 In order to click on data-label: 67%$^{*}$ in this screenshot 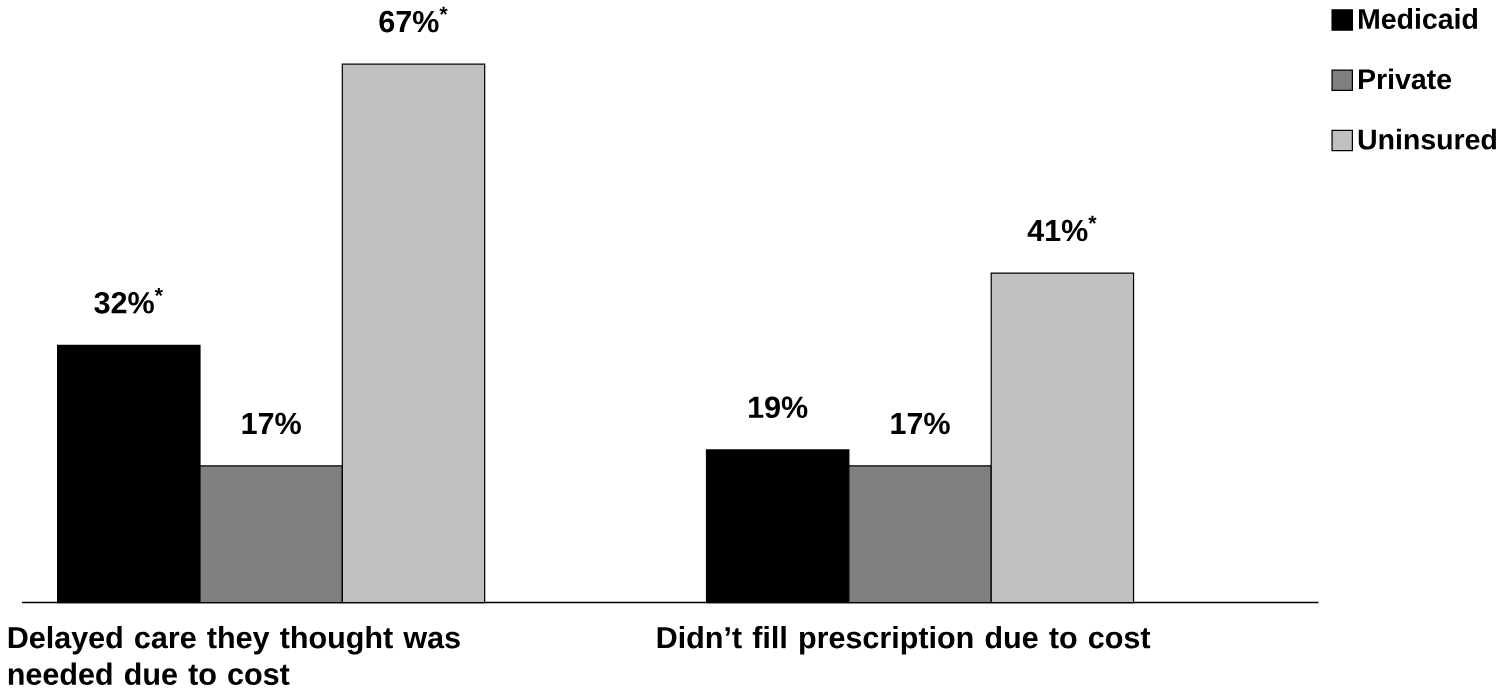, I will do `click(413, 19)`.